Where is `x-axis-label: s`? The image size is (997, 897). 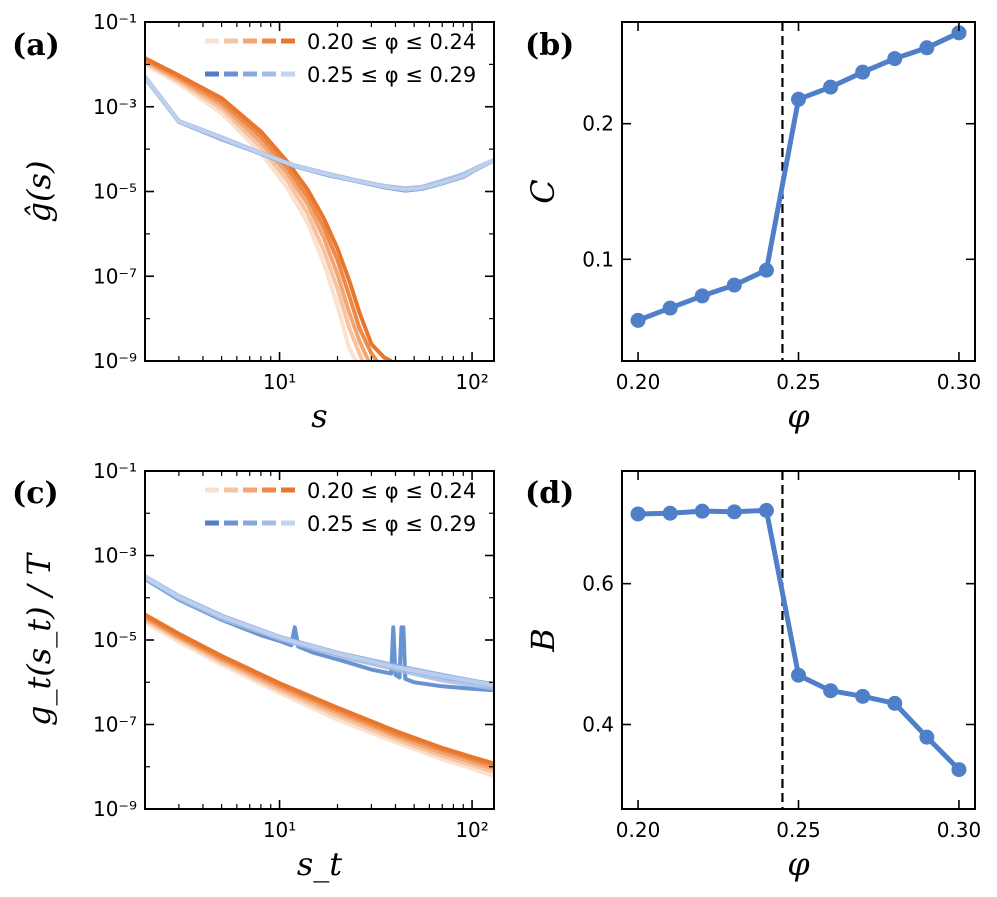 x-axis-label: s is located at coordinates (319, 416).